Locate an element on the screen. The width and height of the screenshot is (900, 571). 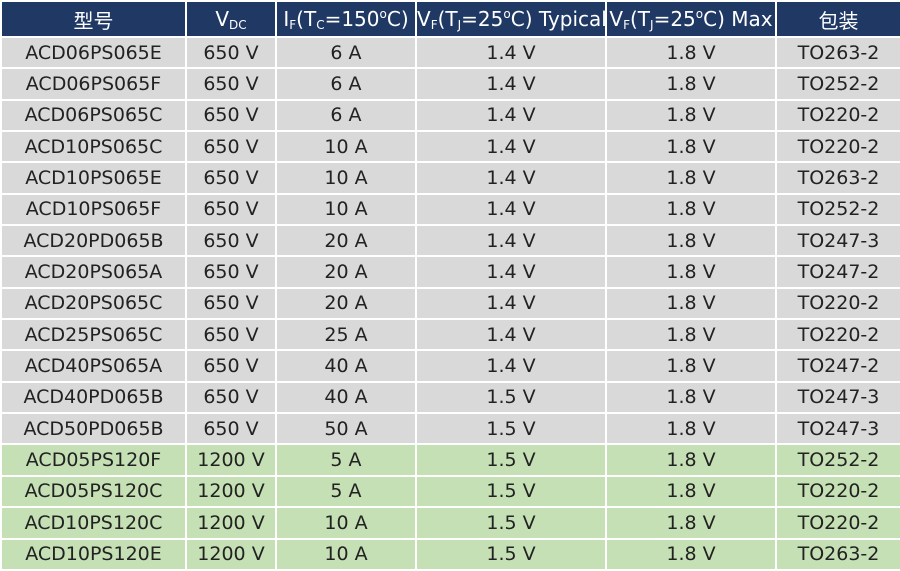
table-cell: 25 A is located at coordinates (346, 335).